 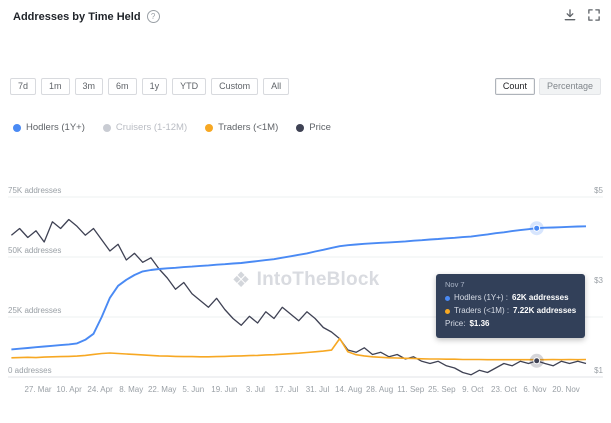 I want to click on svg-text: 28. Aug, so click(x=379, y=389).